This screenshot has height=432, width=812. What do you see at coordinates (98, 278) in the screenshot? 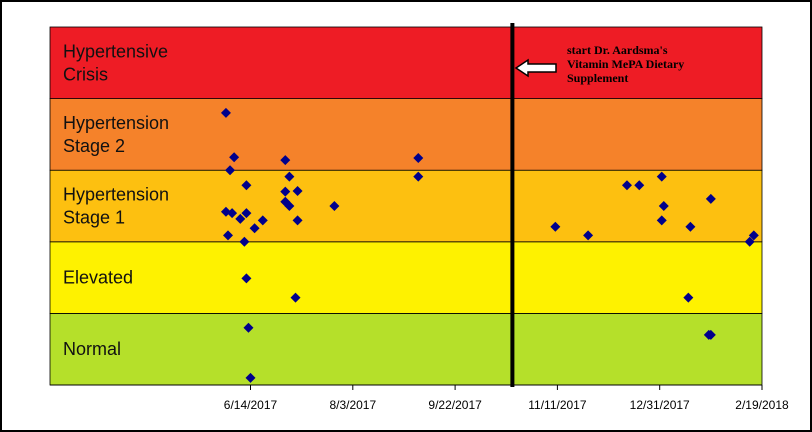
I see `band-label: Elevated` at bounding box center [98, 278].